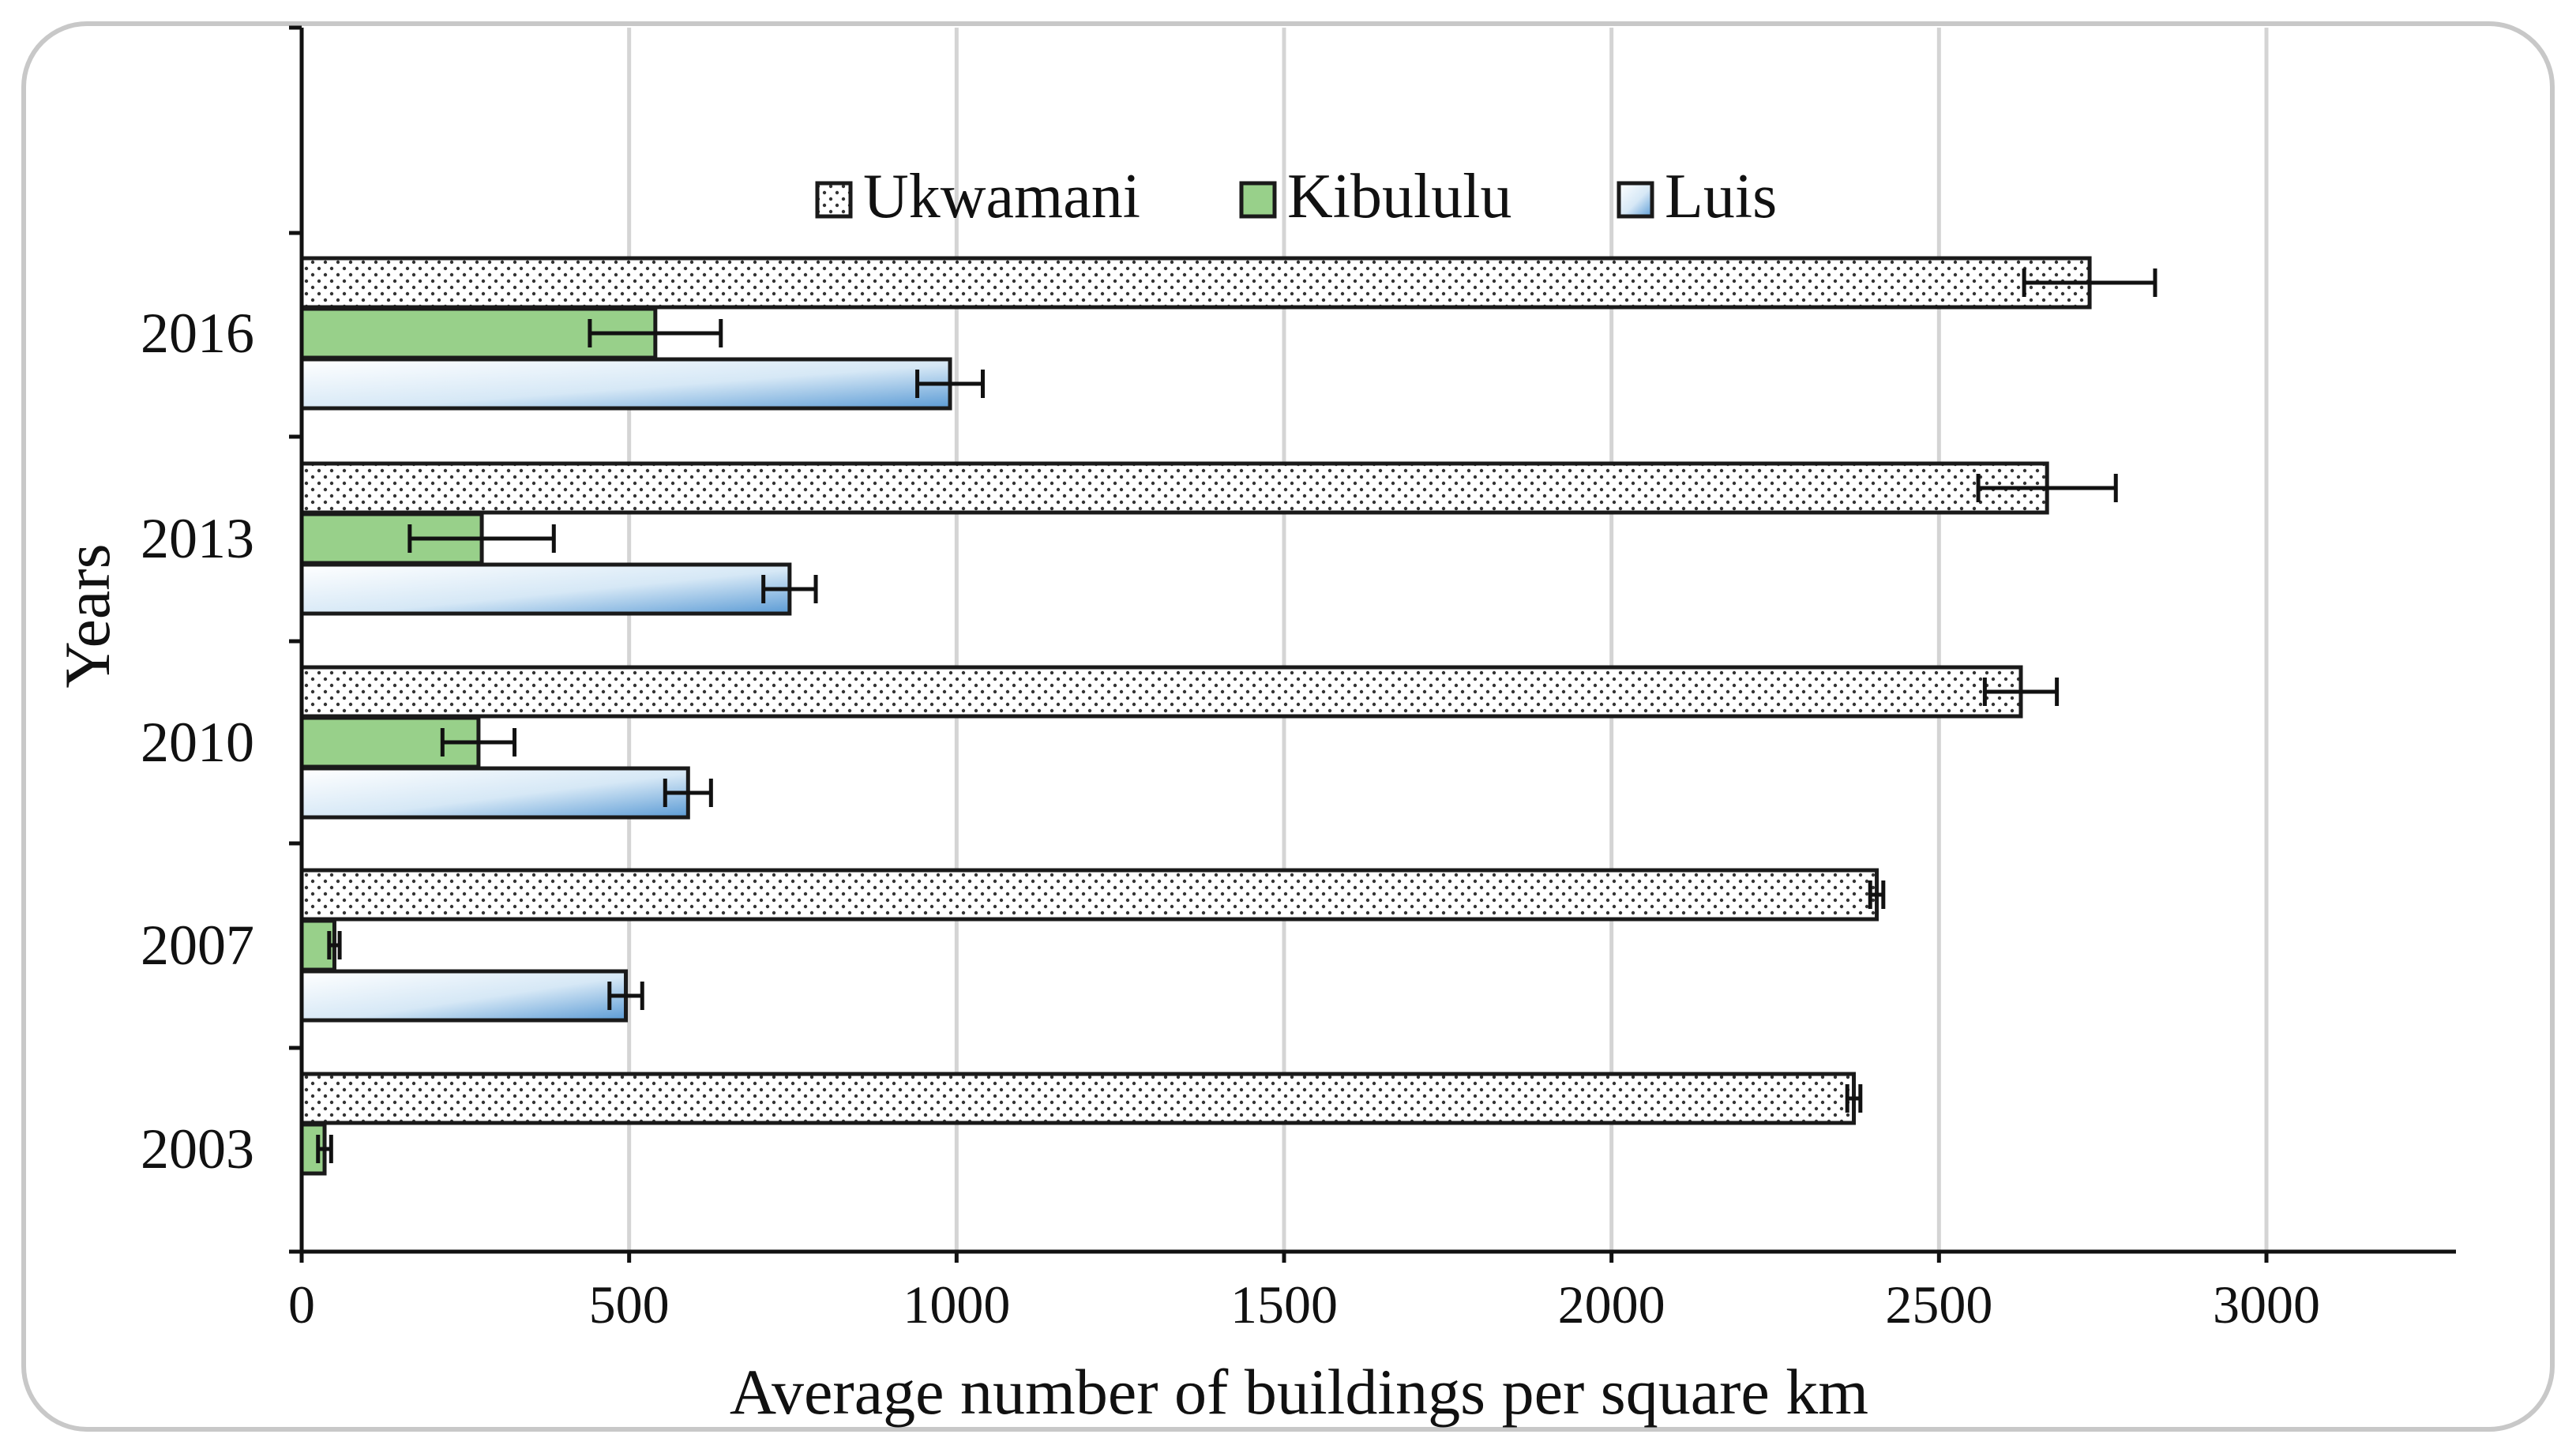  What do you see at coordinates (1721, 196) in the screenshot?
I see `legend-label-luis: Luis` at bounding box center [1721, 196].